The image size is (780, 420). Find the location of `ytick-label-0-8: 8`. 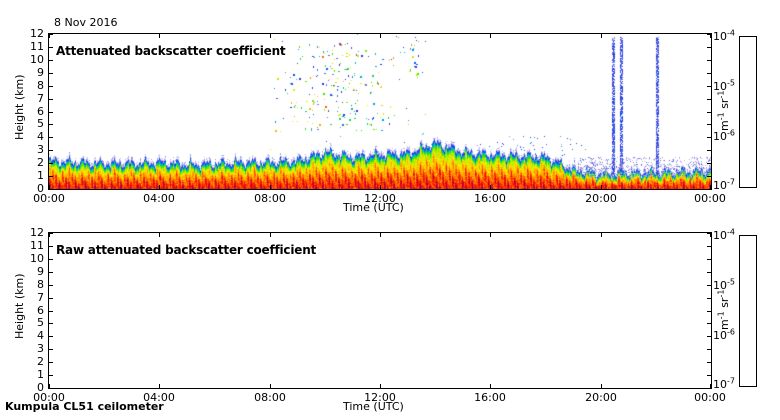

ytick-label-0-8: 8 is located at coordinates (40, 85).